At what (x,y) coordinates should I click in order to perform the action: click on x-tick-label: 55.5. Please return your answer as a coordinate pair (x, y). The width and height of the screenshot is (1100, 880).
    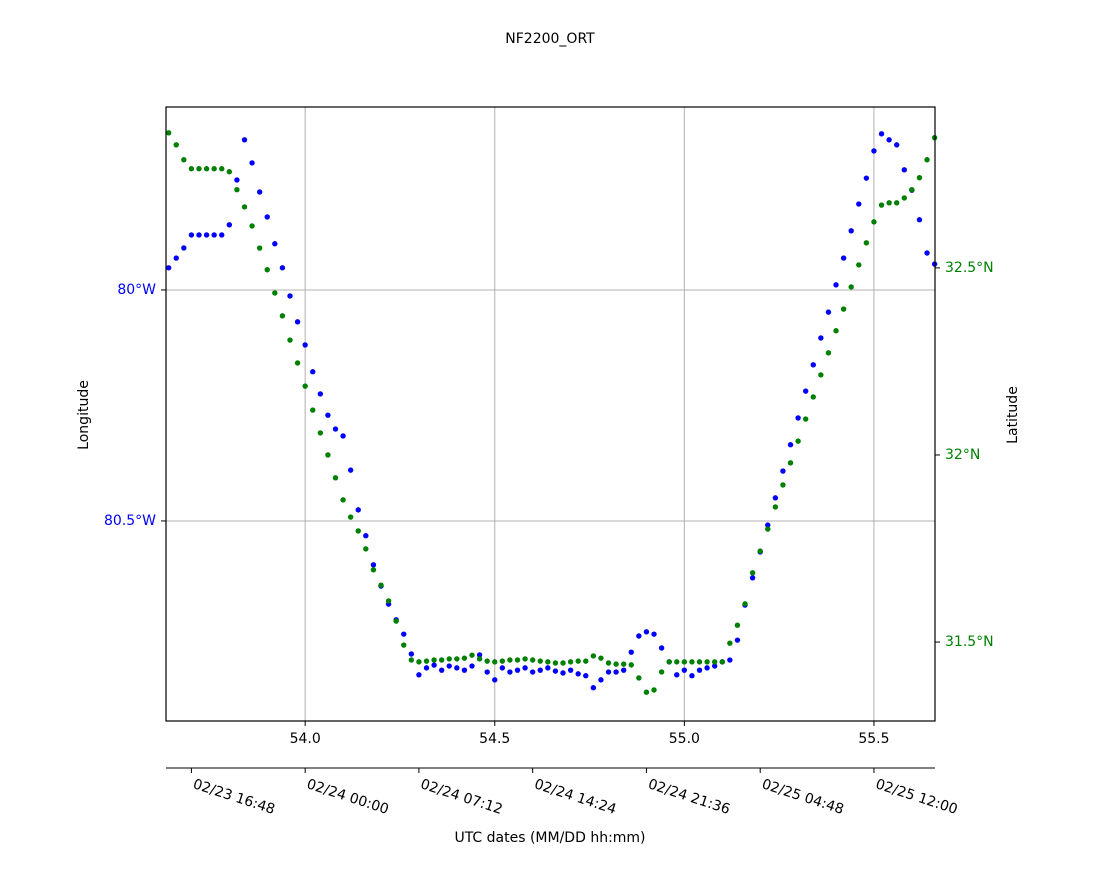
    Looking at the image, I should click on (873, 739).